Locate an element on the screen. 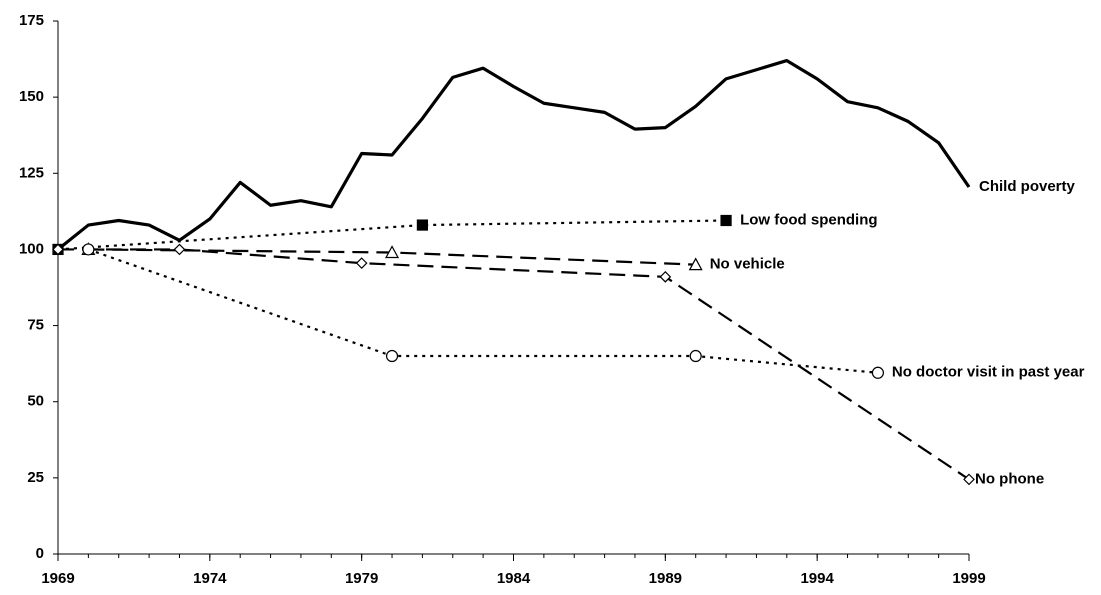  series-line is located at coordinates (392, 235).